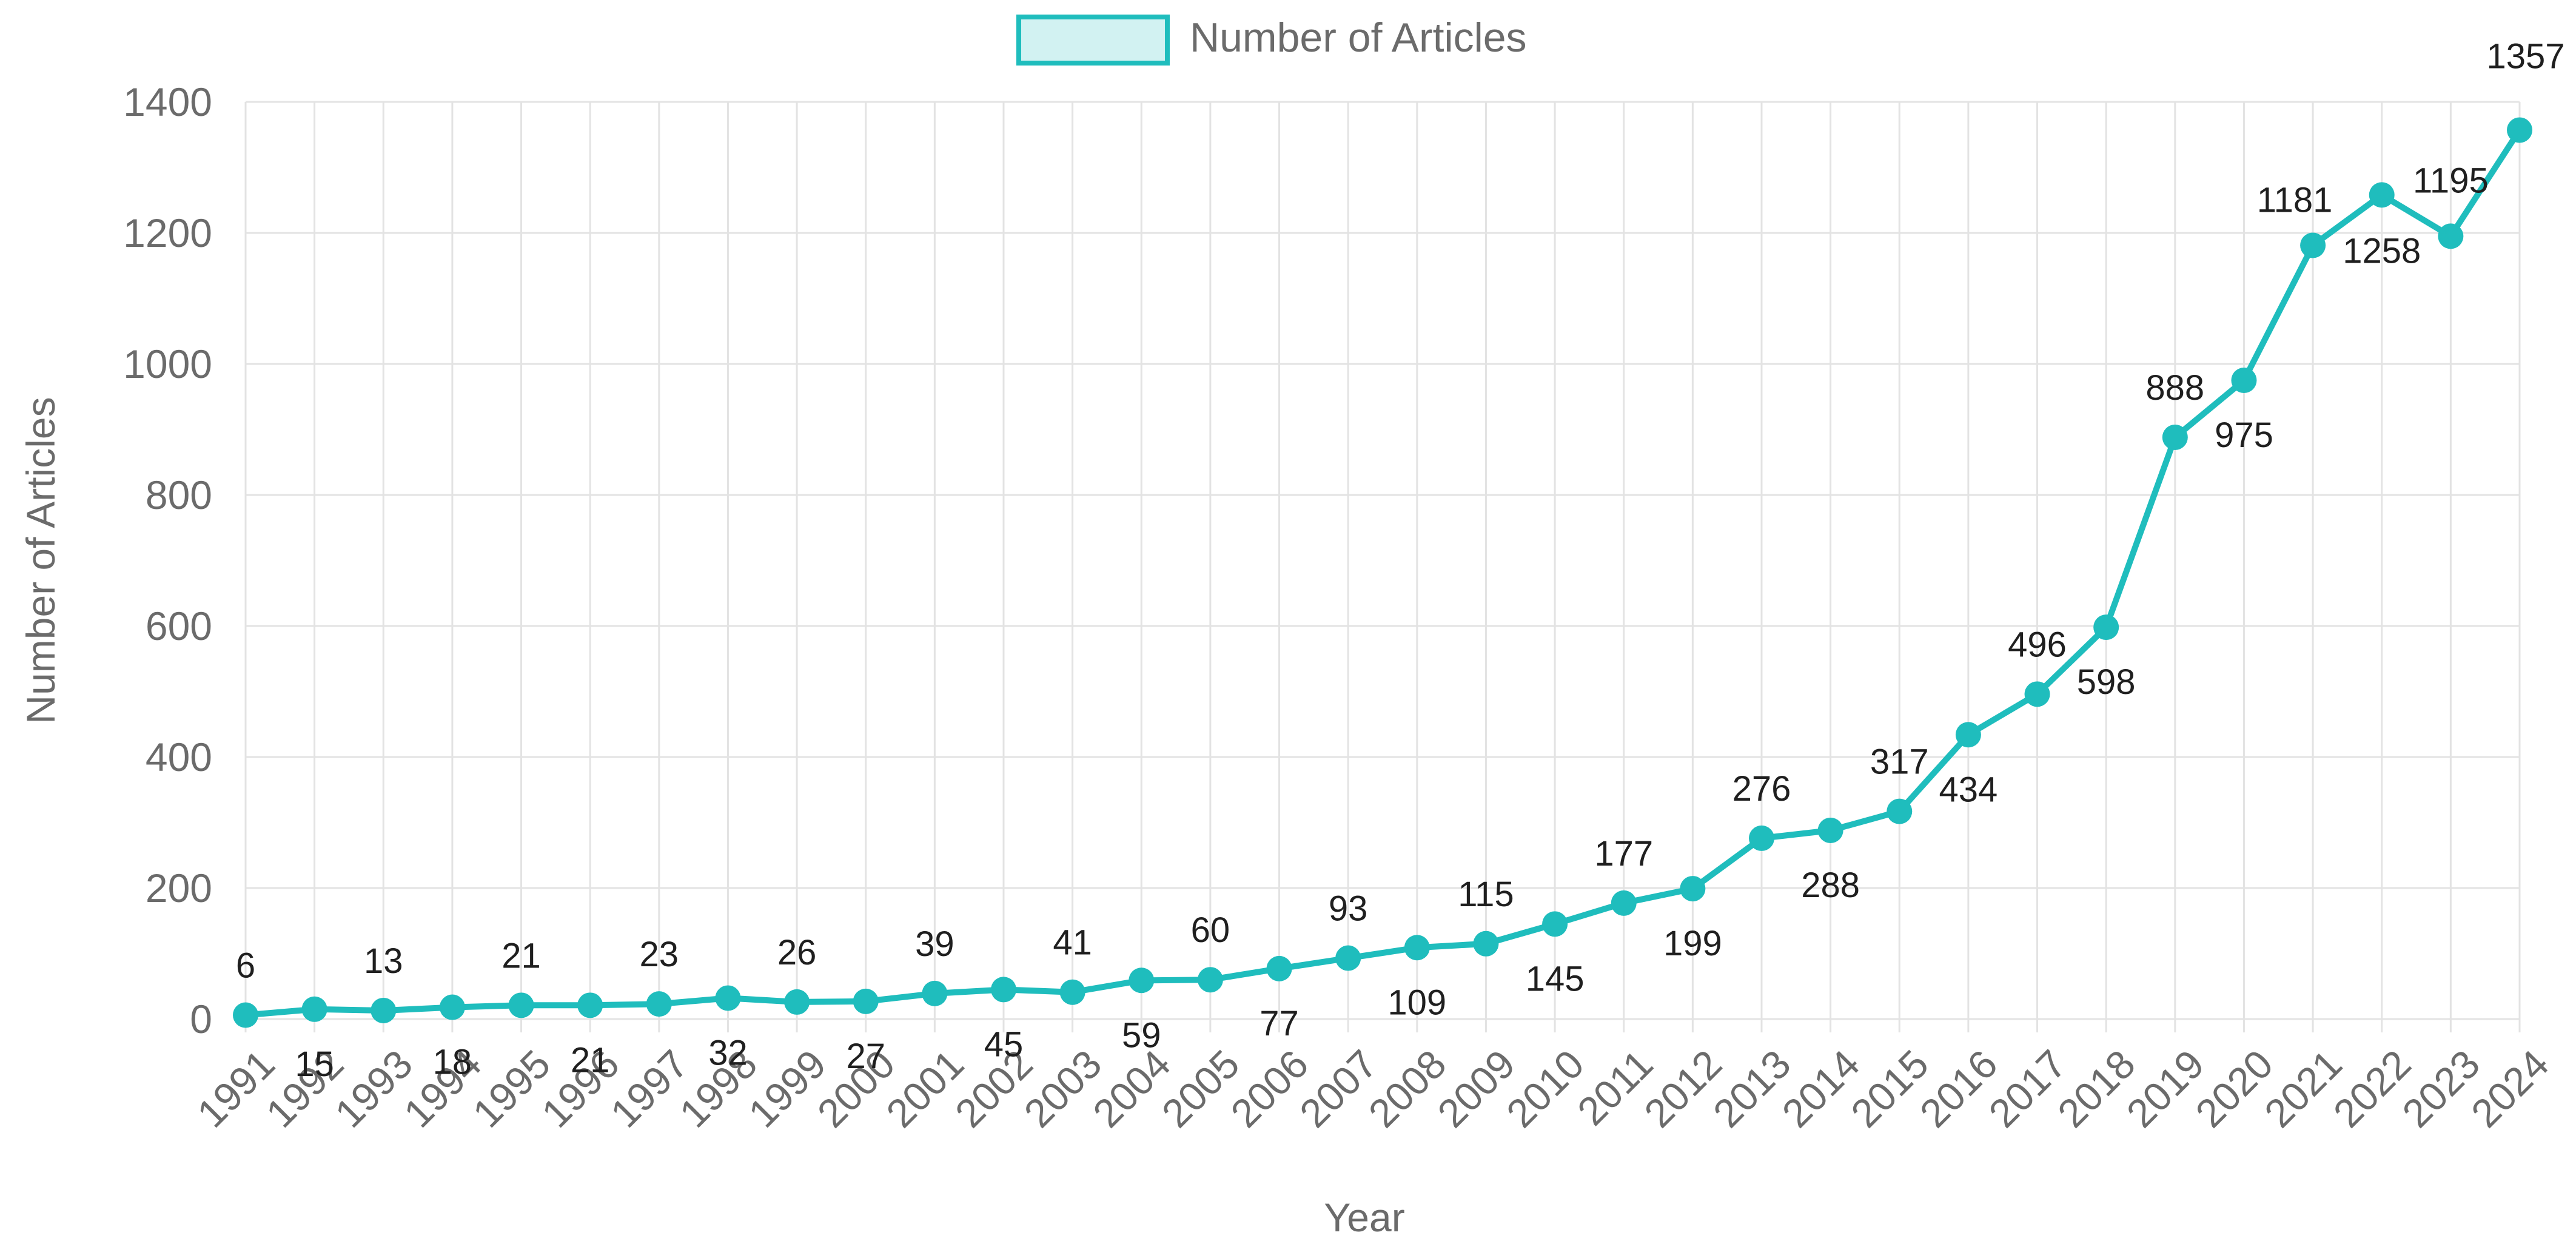 This screenshot has width=2576, height=1255. What do you see at coordinates (1486, 894) in the screenshot?
I see `data-label: 115` at bounding box center [1486, 894].